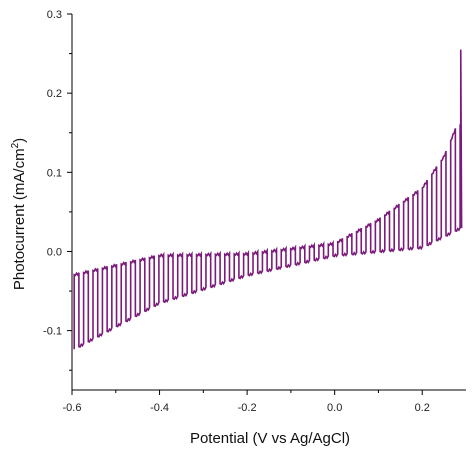  What do you see at coordinates (247, 408) in the screenshot?
I see `x-tick-label: -0.2` at bounding box center [247, 408].